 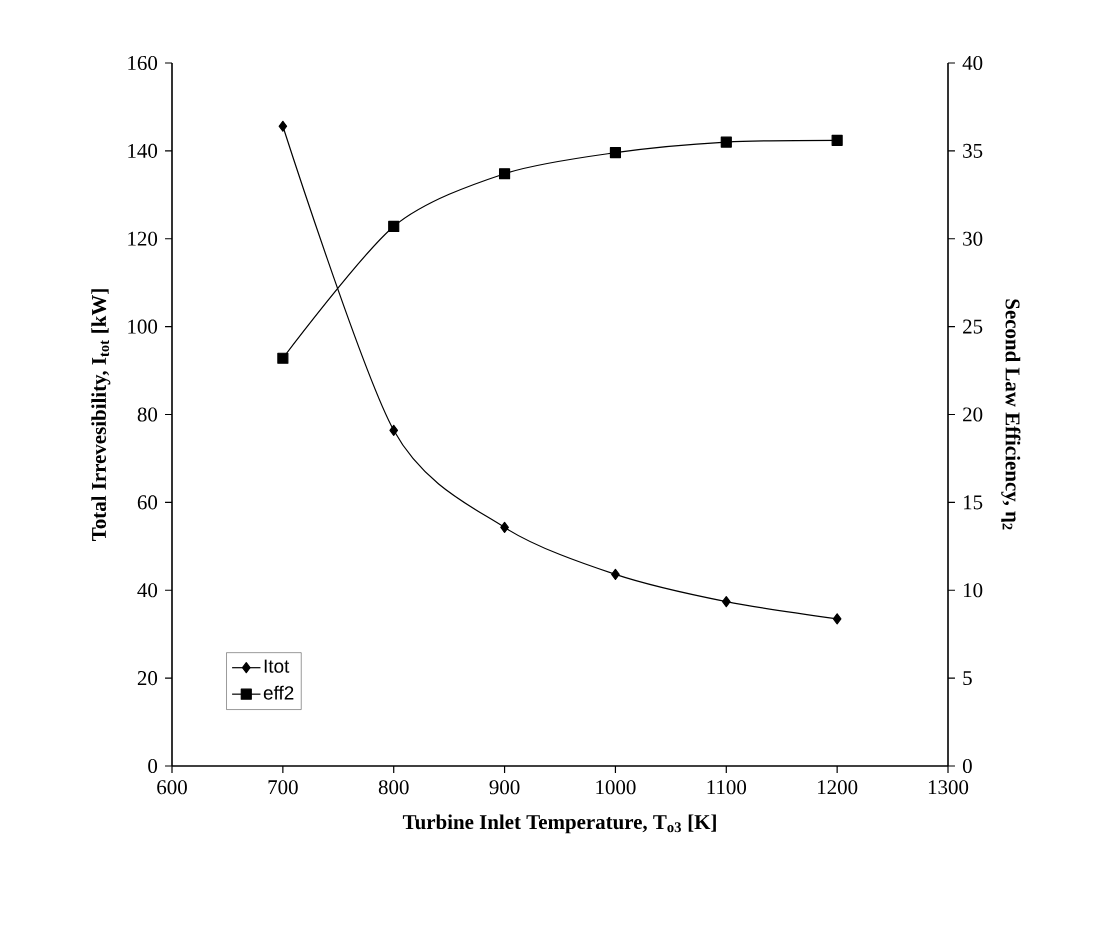 What do you see at coordinates (973, 414) in the screenshot?
I see `y2-tick-label: 20` at bounding box center [973, 414].